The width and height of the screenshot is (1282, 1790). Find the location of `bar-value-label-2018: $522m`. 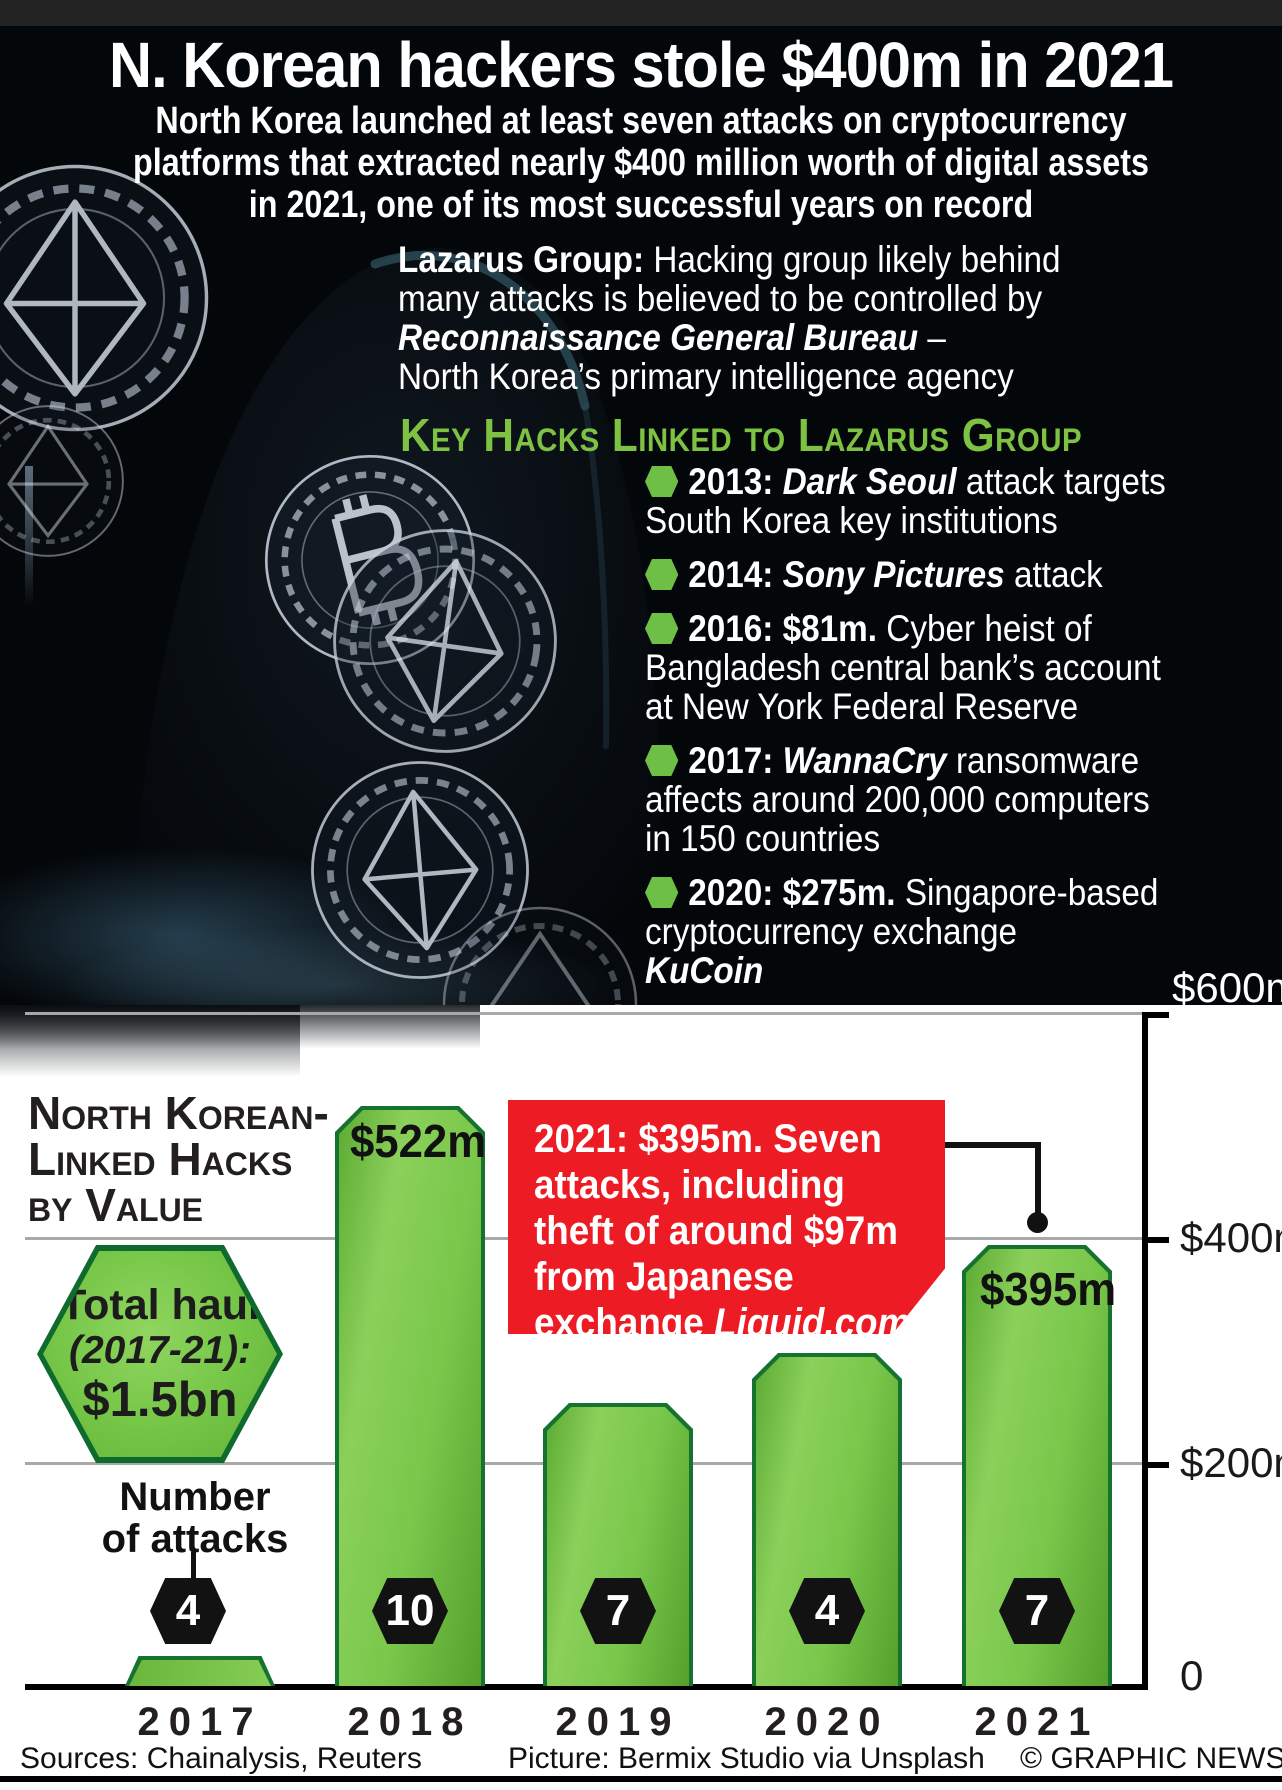

bar-value-label-2018: $522m is located at coordinates (418, 1141).